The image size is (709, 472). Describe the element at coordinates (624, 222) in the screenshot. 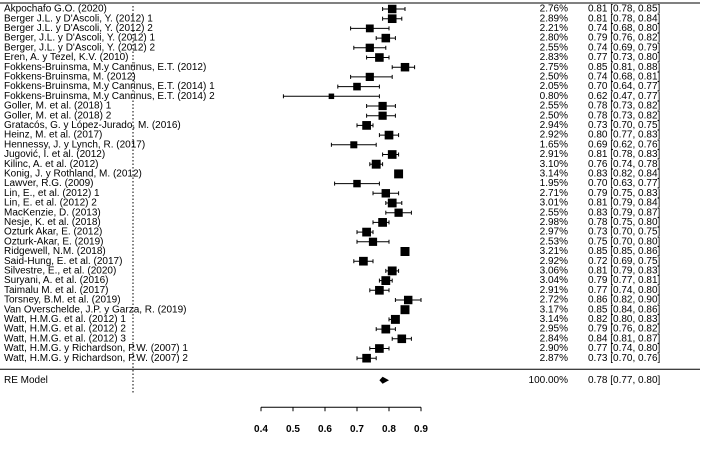

I see `study-ci: 0.78 [0.75, 0.80]` at that location.